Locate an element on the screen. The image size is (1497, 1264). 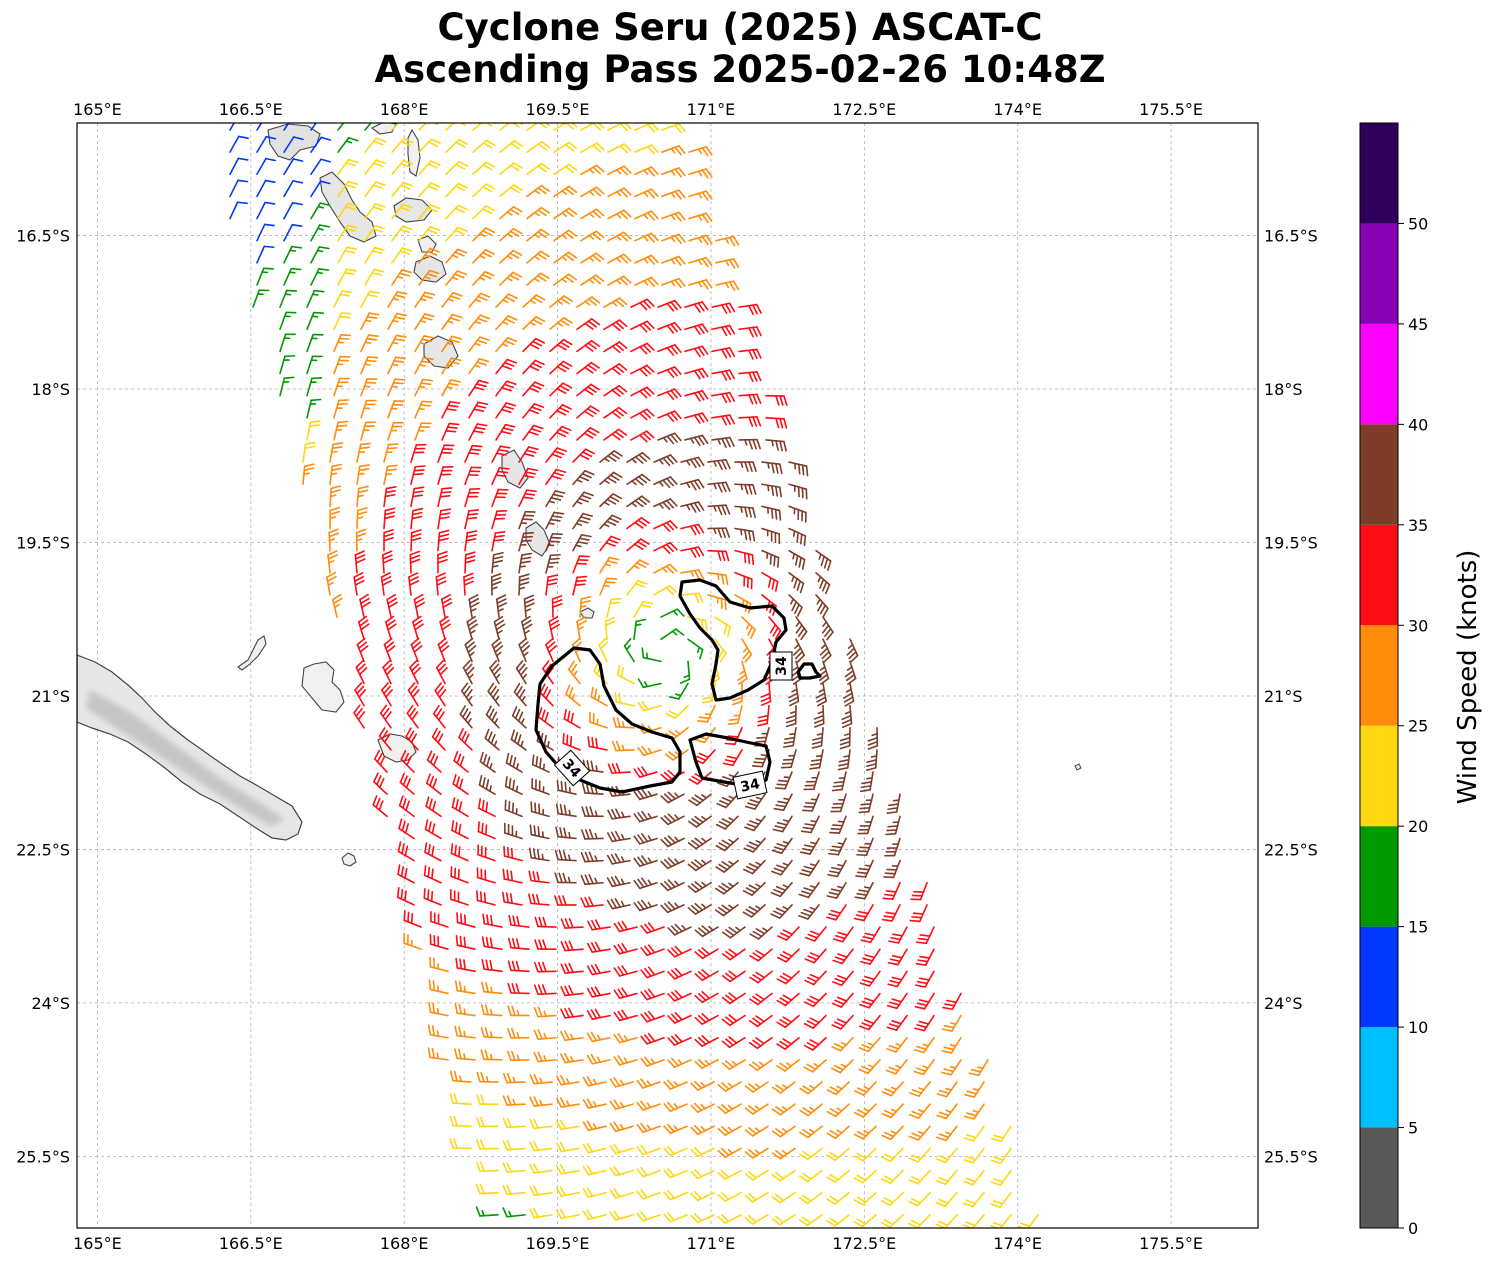
lon-tick-label-top: 171°E is located at coordinates (711, 109).